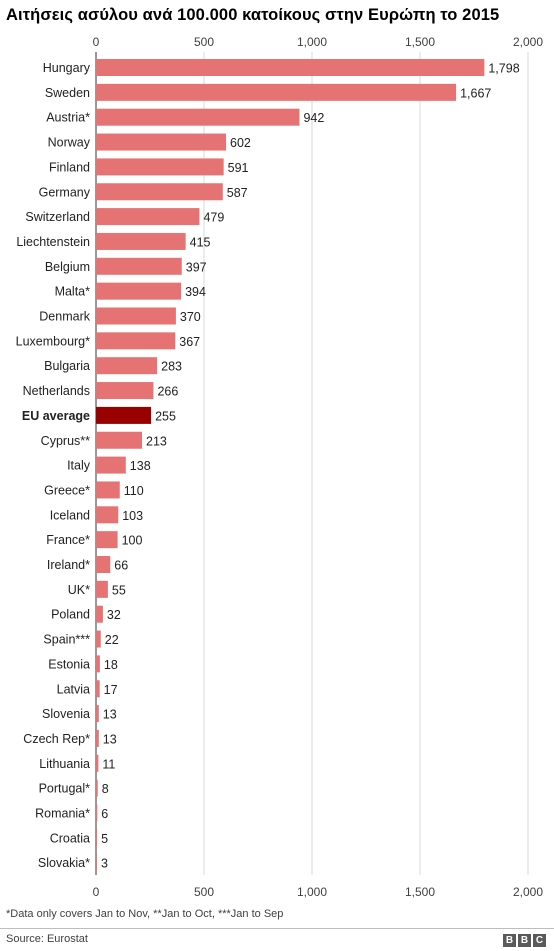 This screenshot has height=951, width=554. Describe the element at coordinates (132, 541) in the screenshot. I see `value-label: 100` at that location.